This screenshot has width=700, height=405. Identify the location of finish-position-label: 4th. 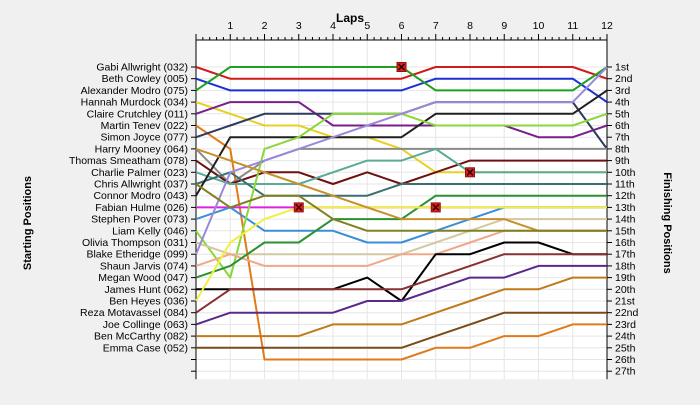
(622, 103).